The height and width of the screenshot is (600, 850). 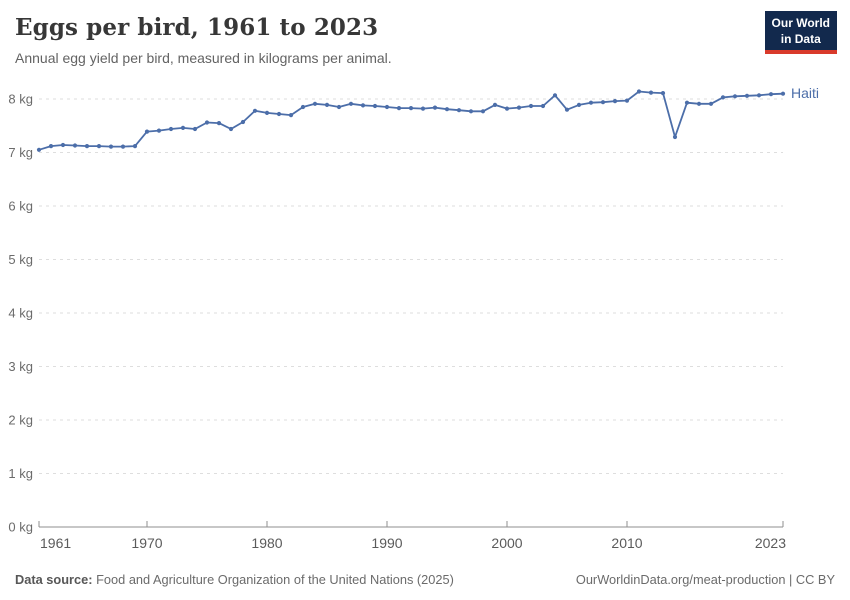 What do you see at coordinates (770, 543) in the screenshot?
I see `svg-text: 2023` at bounding box center [770, 543].